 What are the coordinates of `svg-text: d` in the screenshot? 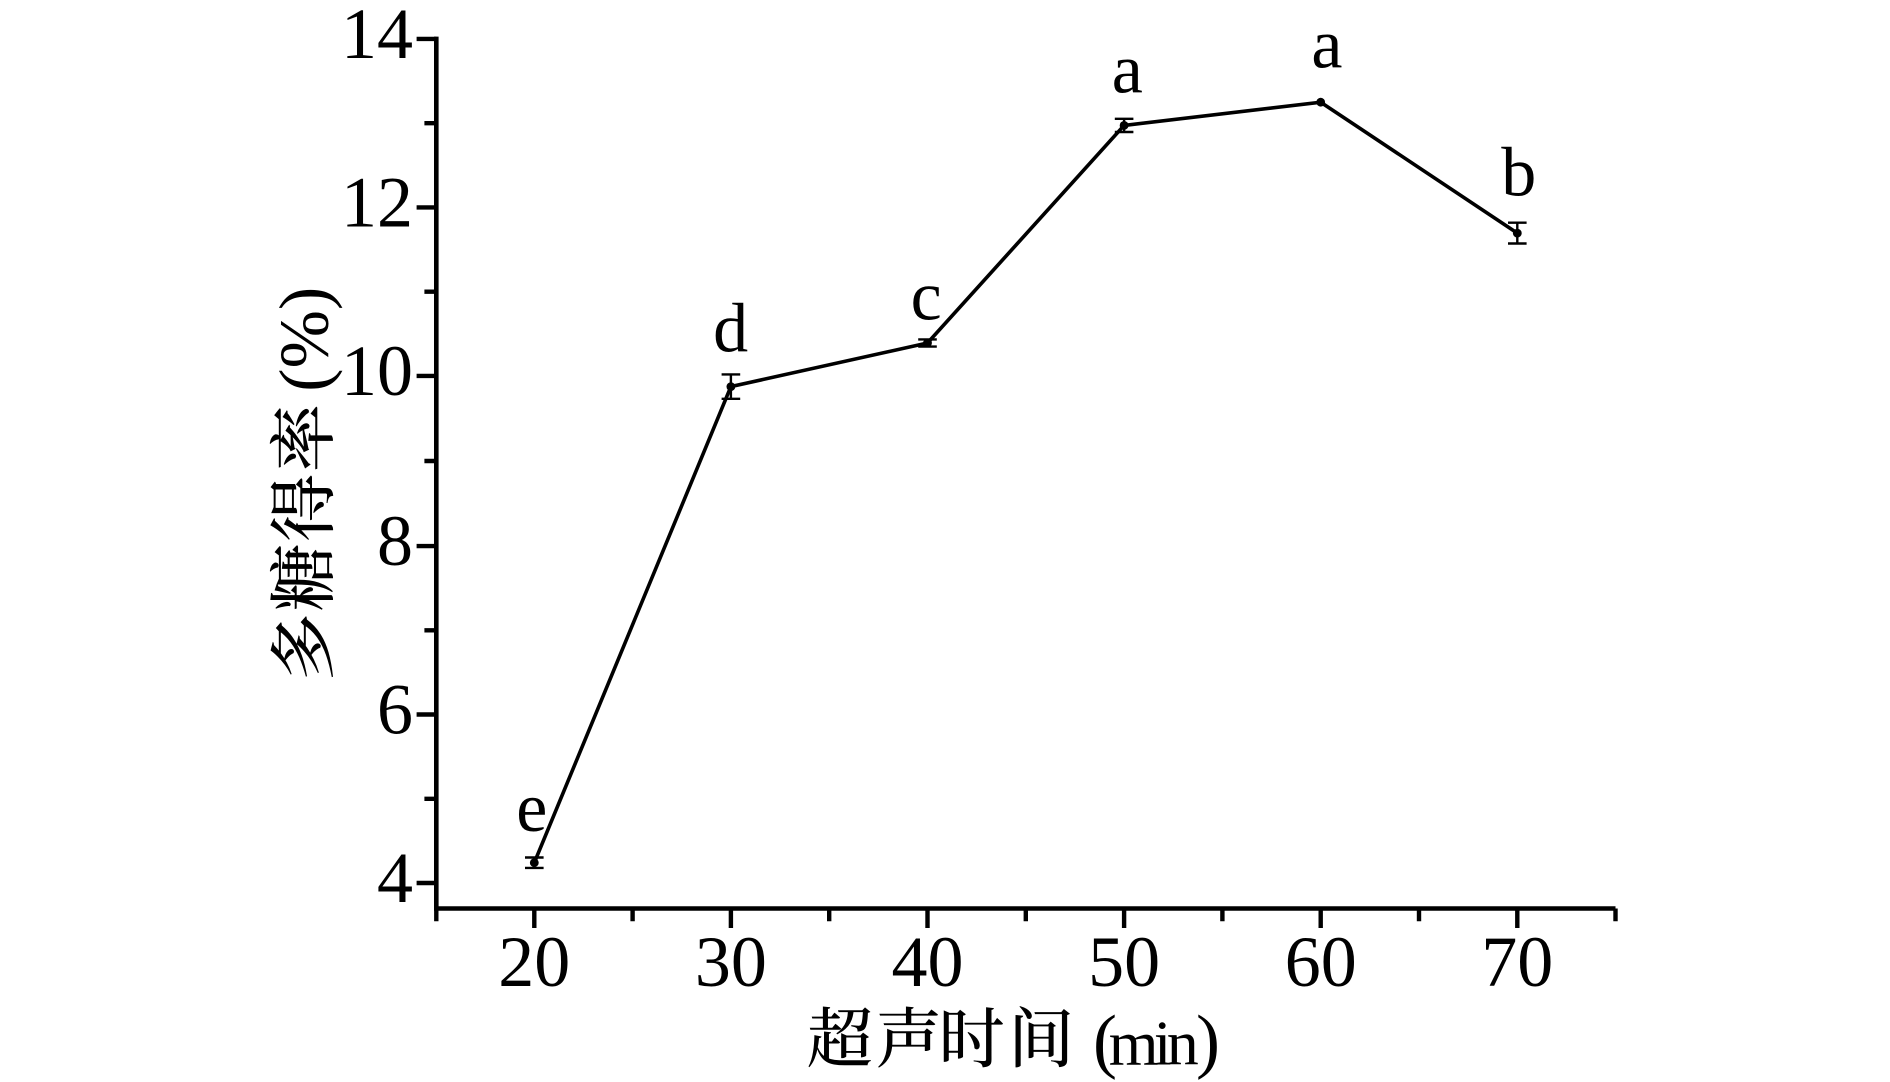 It's located at (730, 329).